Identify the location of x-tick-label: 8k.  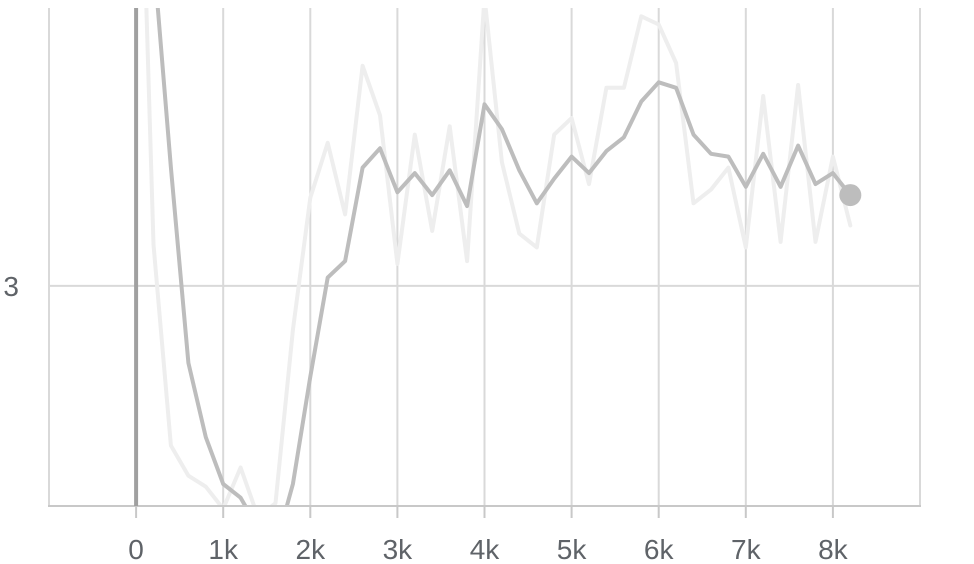
(833, 549).